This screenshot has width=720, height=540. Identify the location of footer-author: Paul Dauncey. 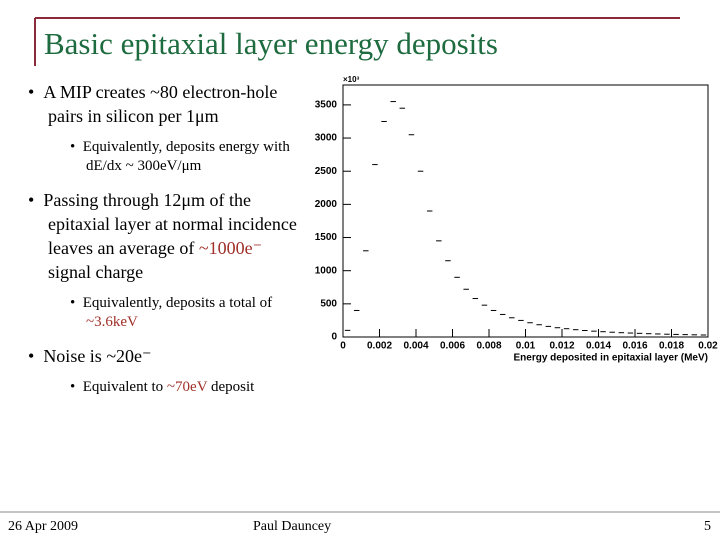
(292, 526).